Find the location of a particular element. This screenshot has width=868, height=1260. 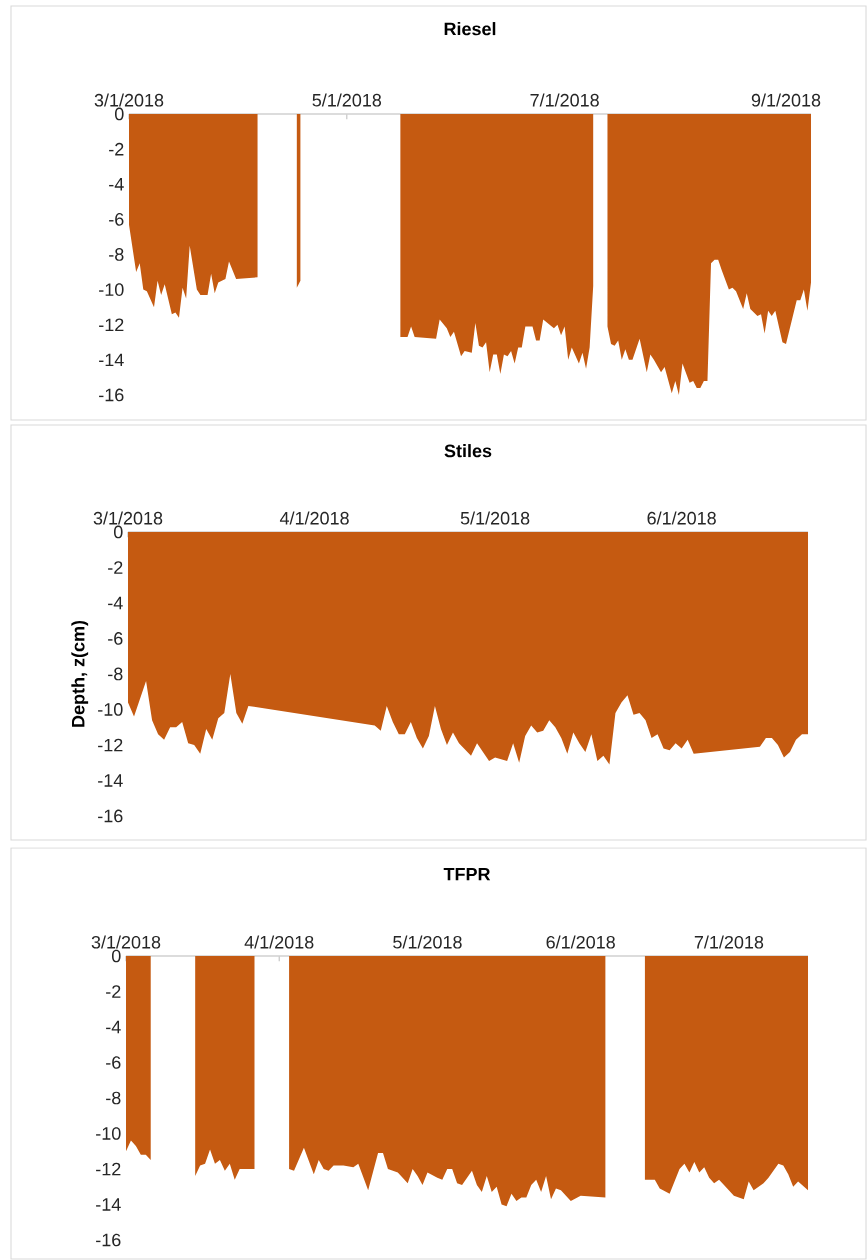

x-tick-label: 9/1/2018 is located at coordinates (786, 100).